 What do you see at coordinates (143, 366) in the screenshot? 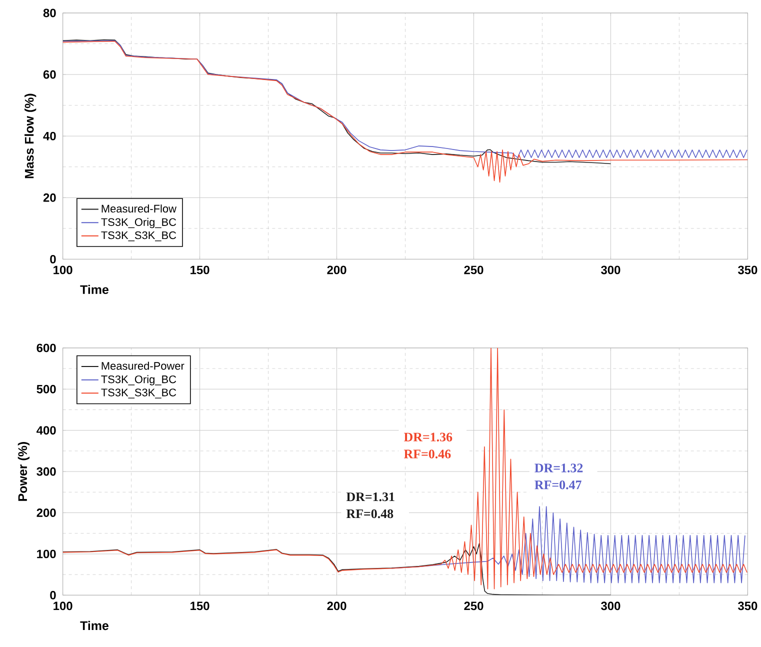
I see `legend-label: Measured-Power` at bounding box center [143, 366].